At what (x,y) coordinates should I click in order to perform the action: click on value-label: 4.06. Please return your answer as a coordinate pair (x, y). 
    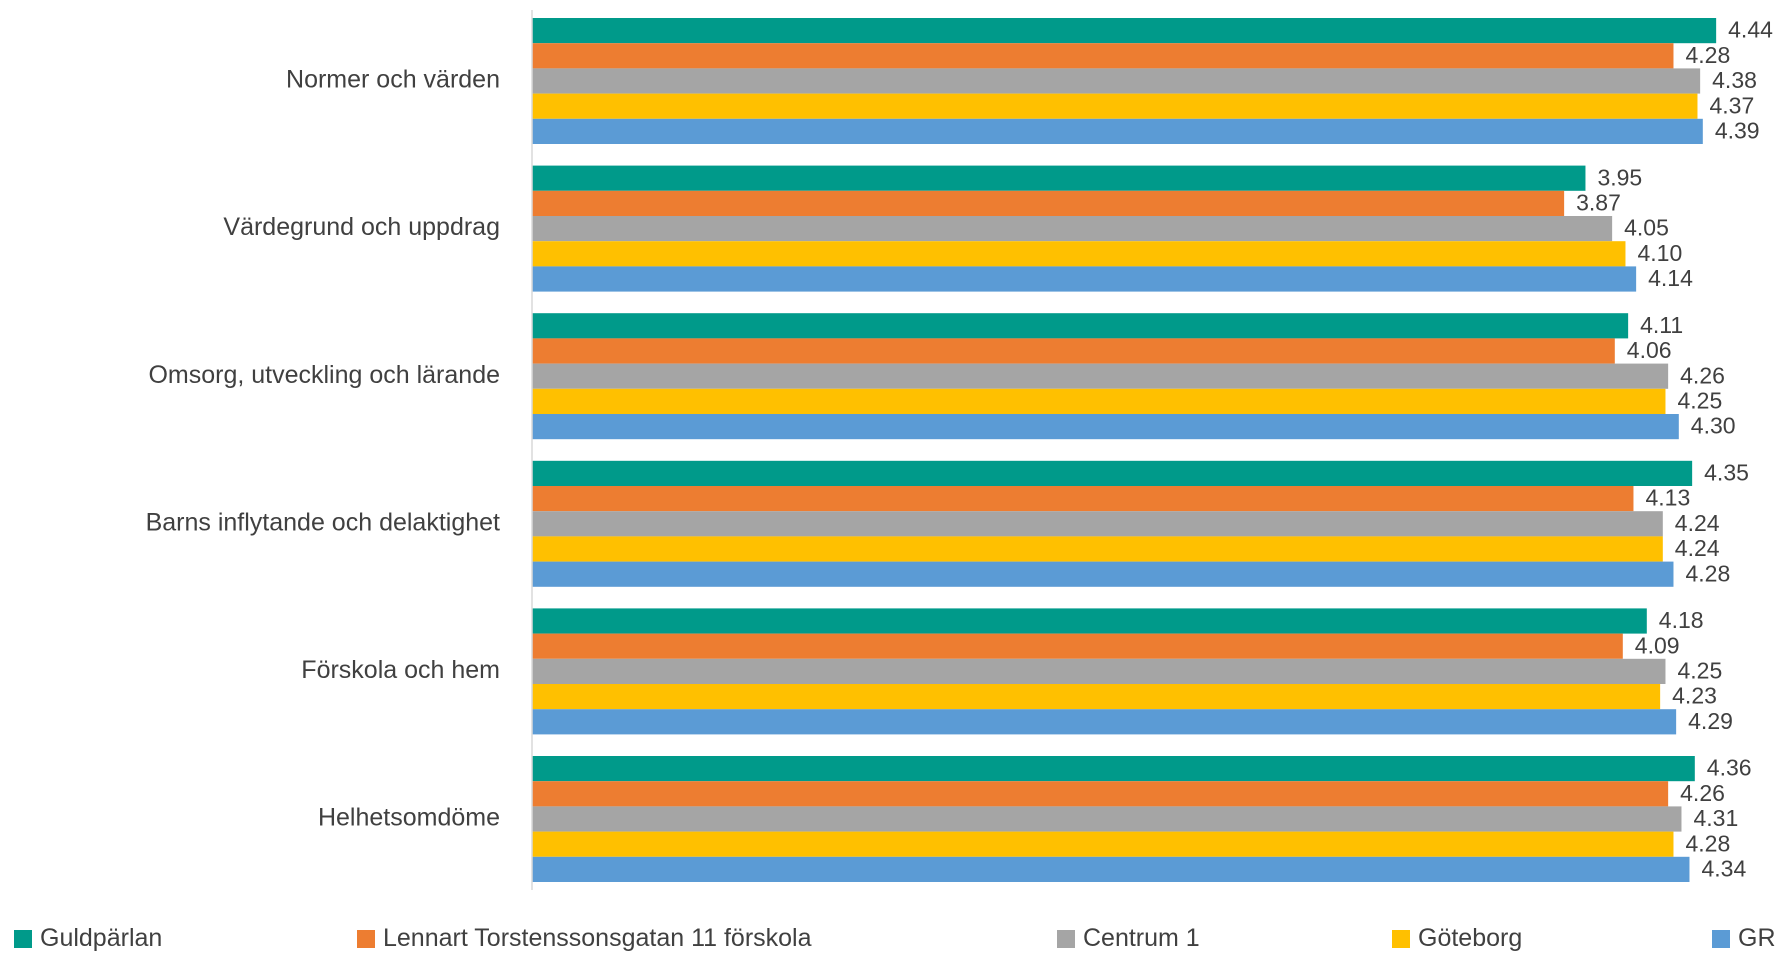
    Looking at the image, I should click on (1649, 350).